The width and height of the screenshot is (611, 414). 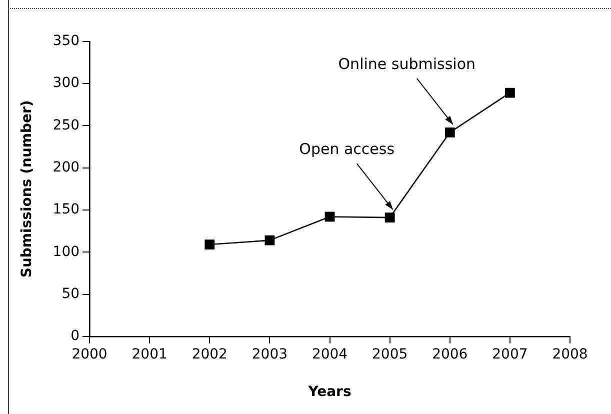 I want to click on y-tick-label: 250, so click(x=66, y=125).